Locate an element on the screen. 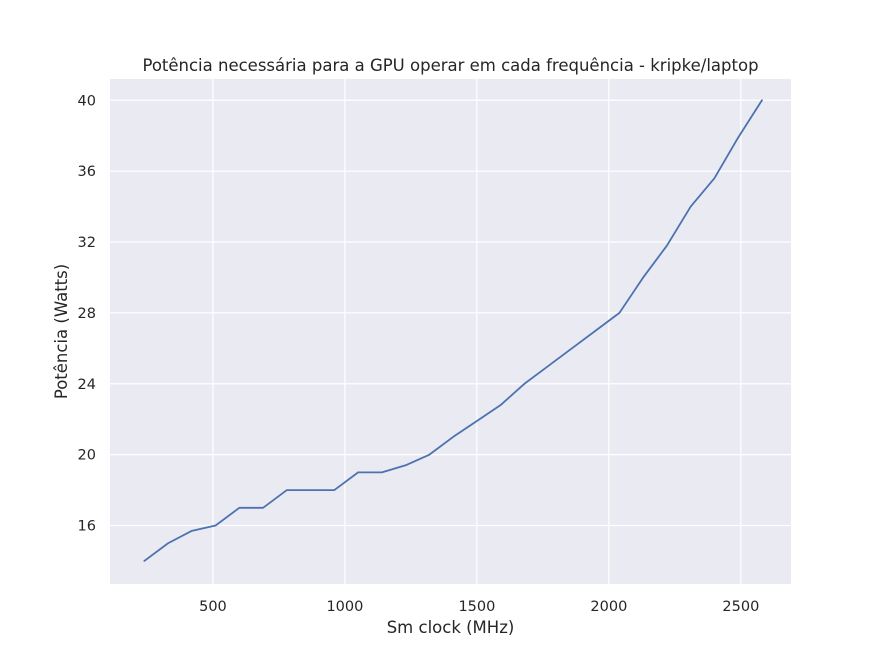  y-tick-label: 40 is located at coordinates (87, 101).